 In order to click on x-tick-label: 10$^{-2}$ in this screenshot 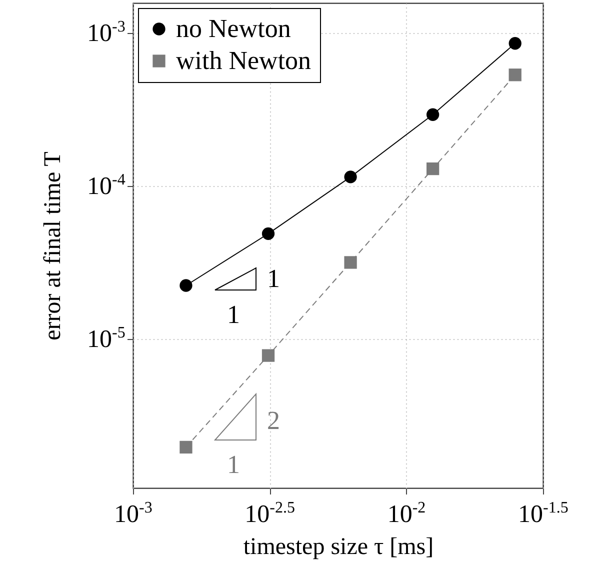, I will do `click(406, 513)`.